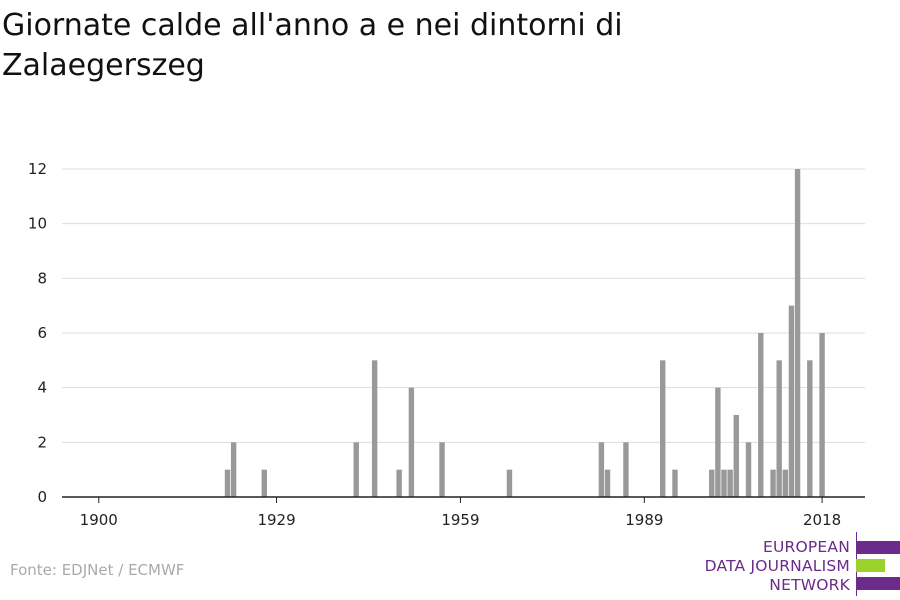 The height and width of the screenshot is (600, 900). Describe the element at coordinates (42, 278) in the screenshot. I see `y-tick-label: 8` at that location.